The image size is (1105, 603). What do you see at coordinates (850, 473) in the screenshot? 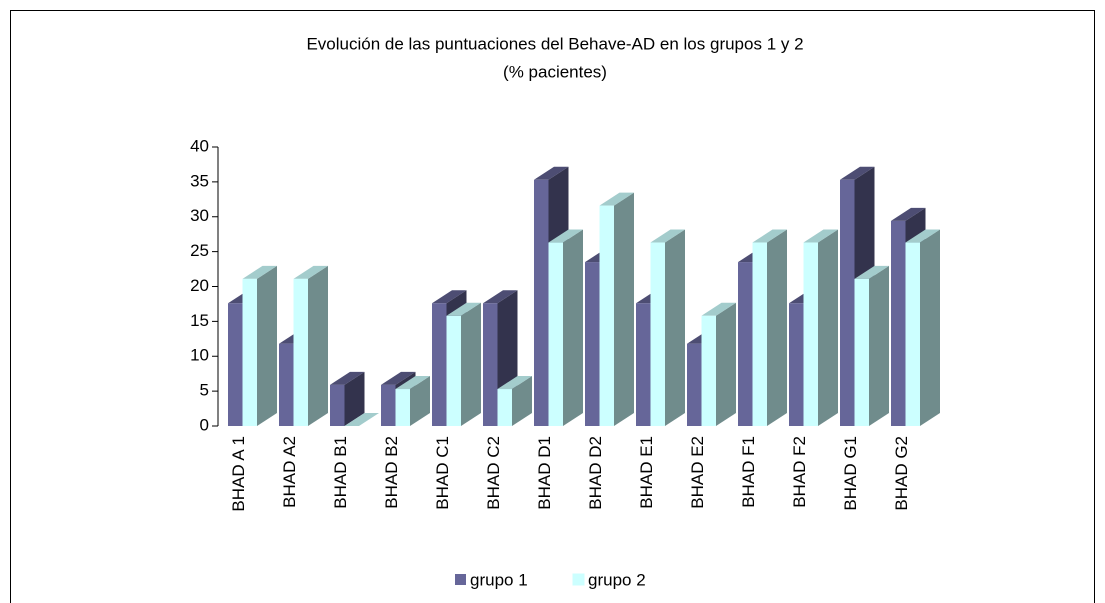
I see `x-tick-label: BHAD G1` at bounding box center [850, 473].